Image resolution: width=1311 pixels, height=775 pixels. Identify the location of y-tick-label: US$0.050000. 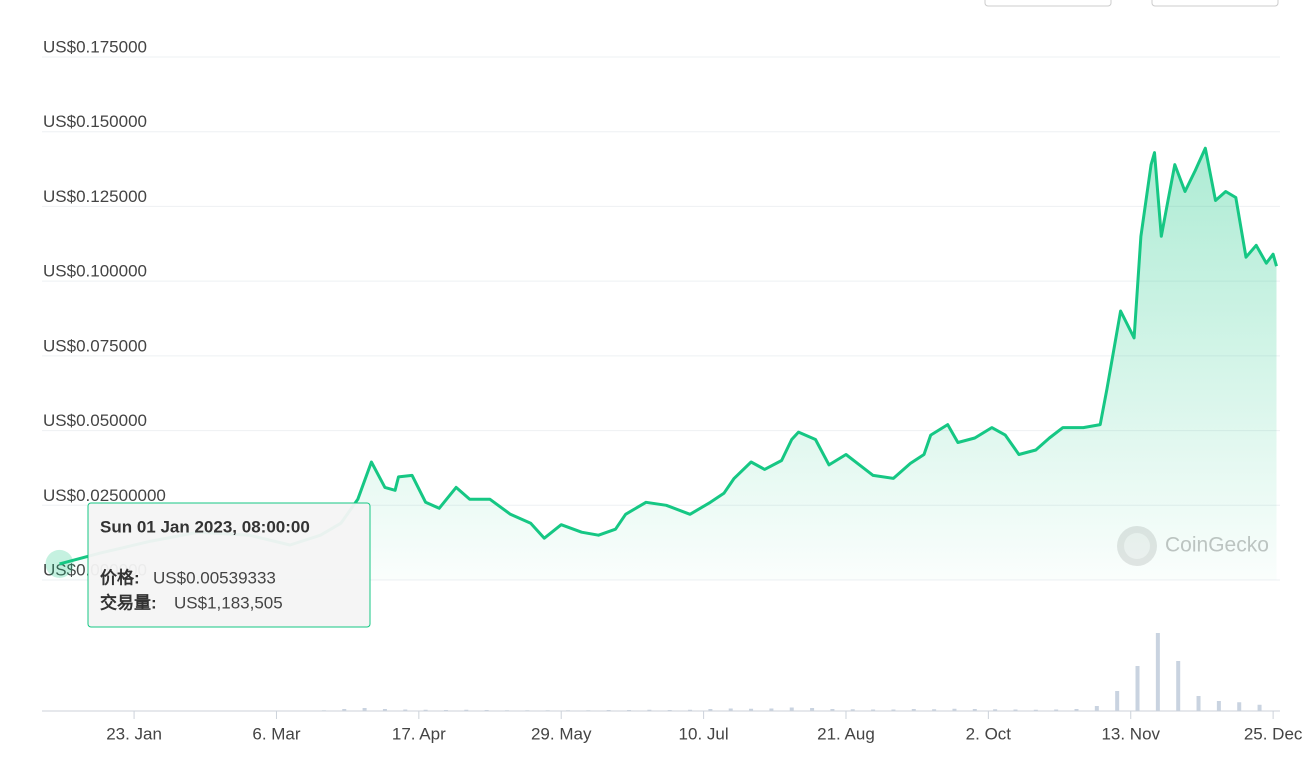
(95, 420).